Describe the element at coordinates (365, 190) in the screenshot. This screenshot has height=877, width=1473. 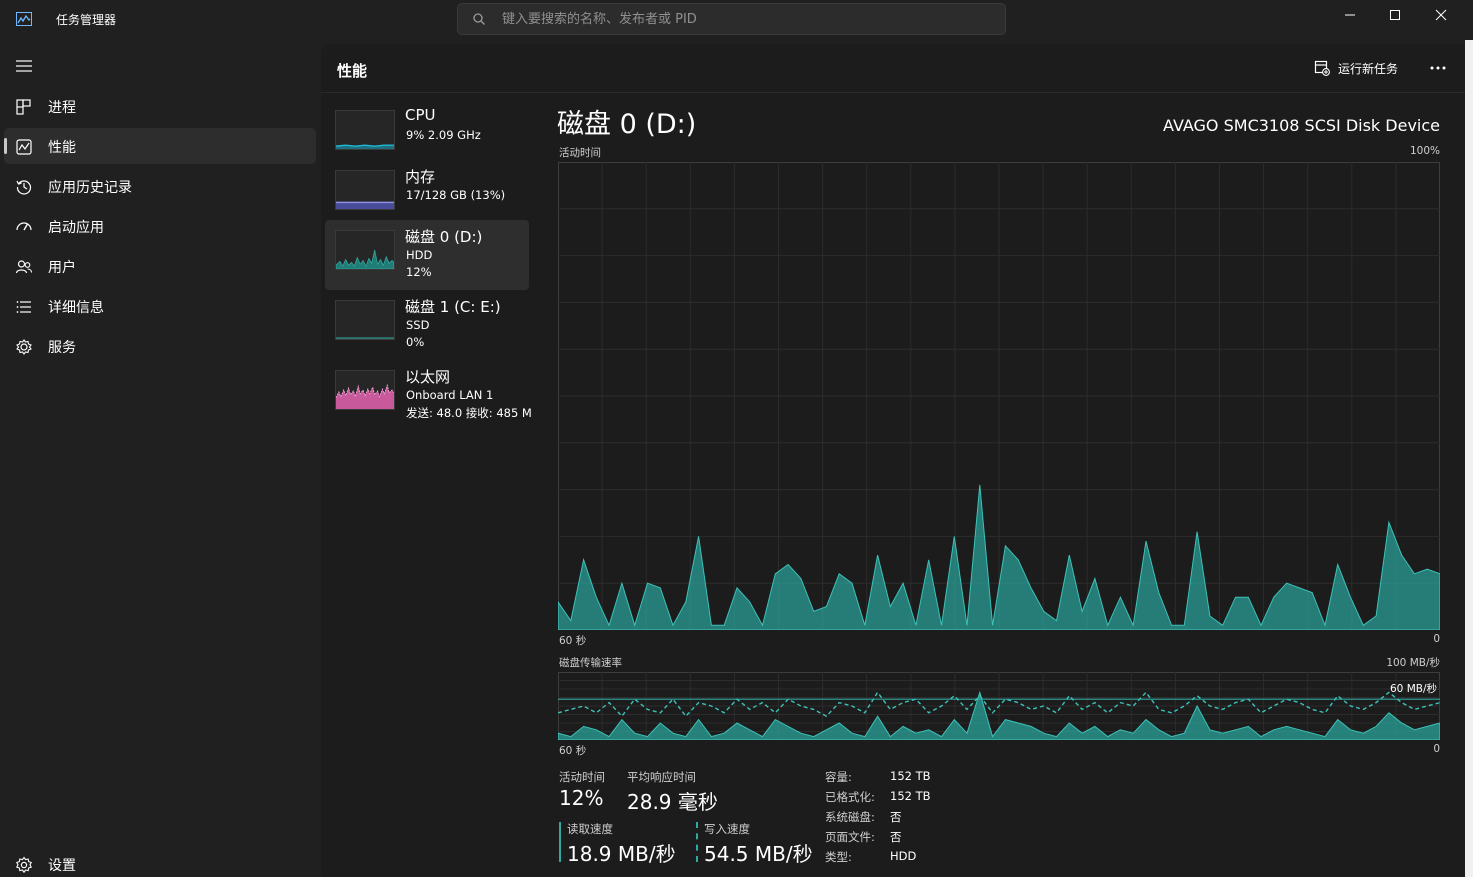
I see `memory-thumbnail-graph` at that location.